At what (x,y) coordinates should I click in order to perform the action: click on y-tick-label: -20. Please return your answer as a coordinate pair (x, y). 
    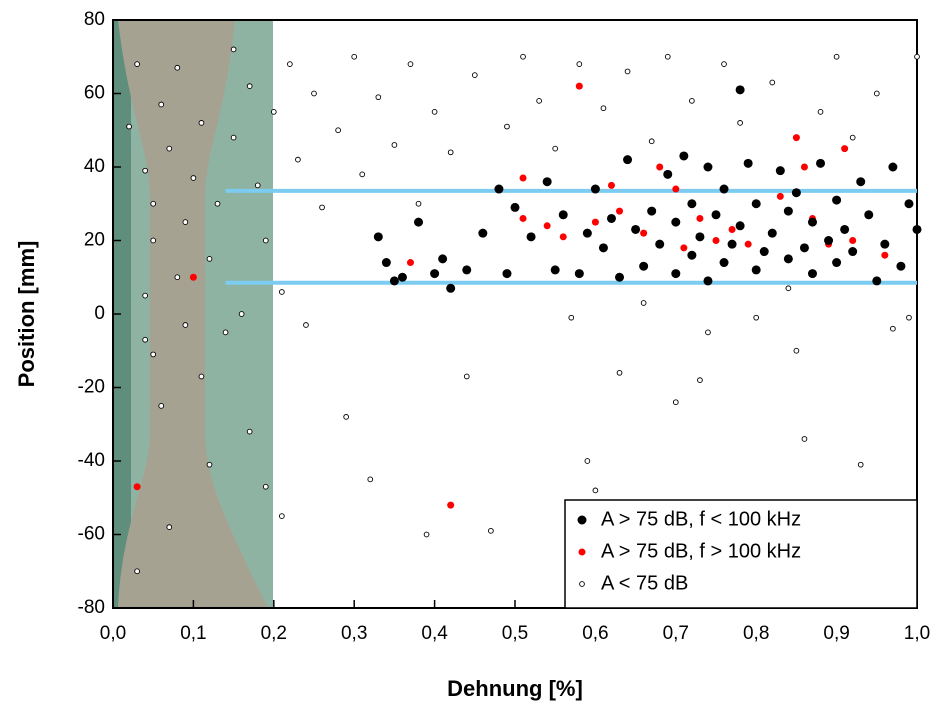
    Looking at the image, I should click on (91, 387).